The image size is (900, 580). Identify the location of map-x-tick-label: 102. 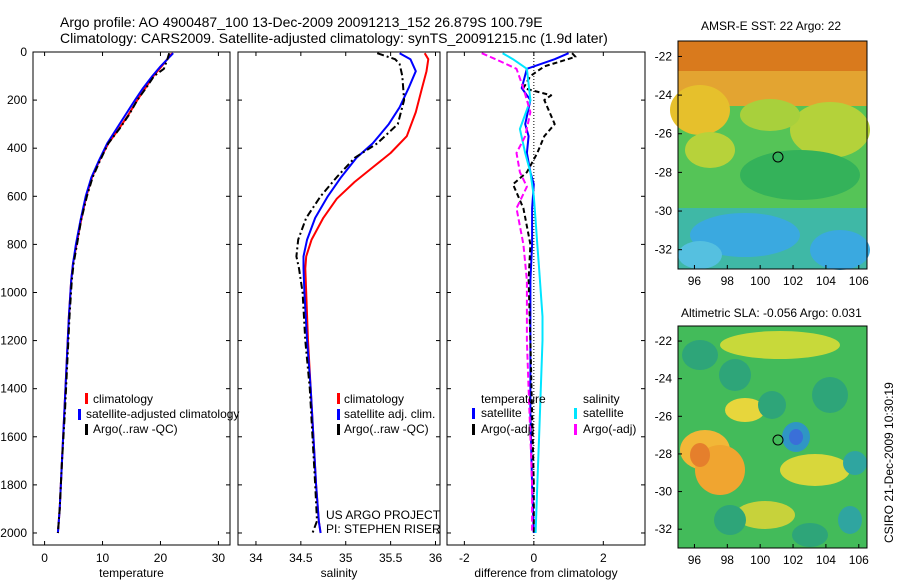
(793, 560).